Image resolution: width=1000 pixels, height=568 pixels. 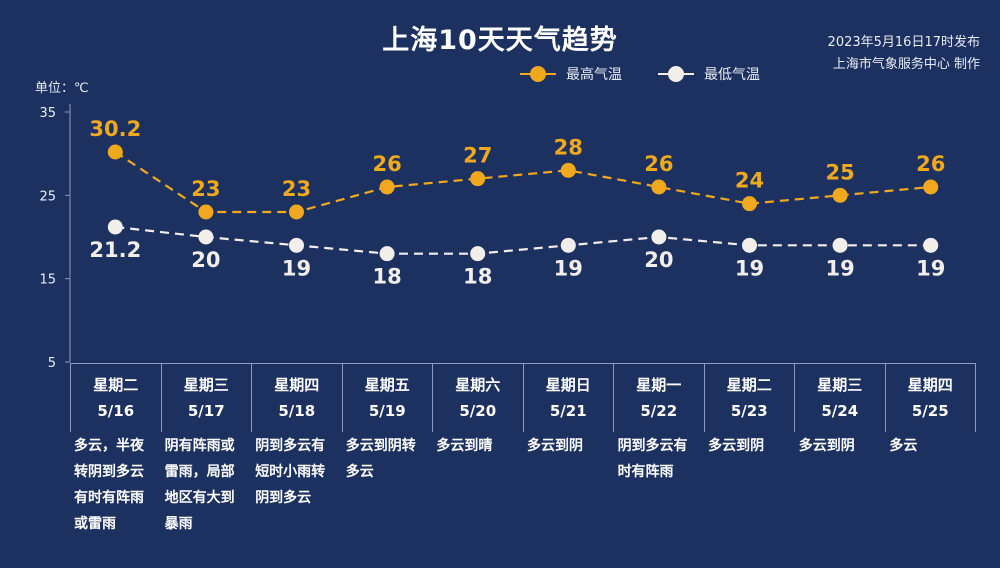 What do you see at coordinates (749, 268) in the screenshot?
I see `data-label-low-7: 19` at bounding box center [749, 268].